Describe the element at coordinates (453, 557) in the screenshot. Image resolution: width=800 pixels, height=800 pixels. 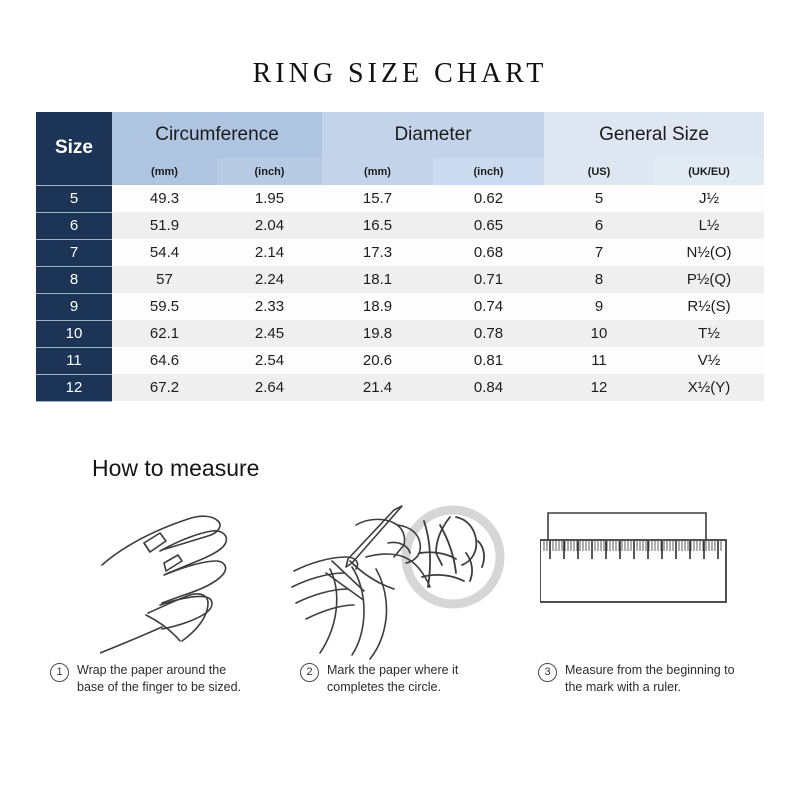
I see `magnifier-circle-icon` at that location.